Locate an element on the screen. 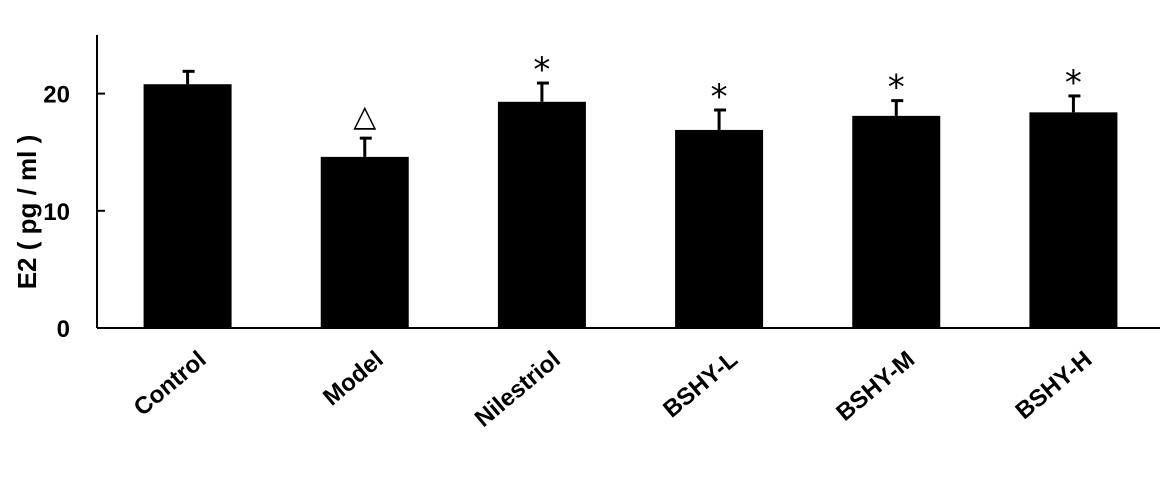  y-tick-label: 0 is located at coordinates (63, 329).